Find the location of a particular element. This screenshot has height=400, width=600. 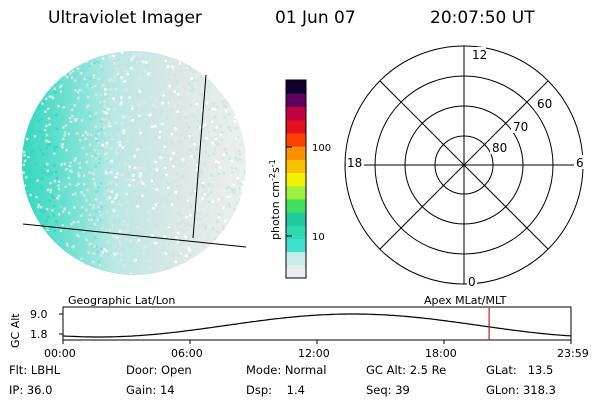

seq-info: Seq: 39 is located at coordinates (388, 390).